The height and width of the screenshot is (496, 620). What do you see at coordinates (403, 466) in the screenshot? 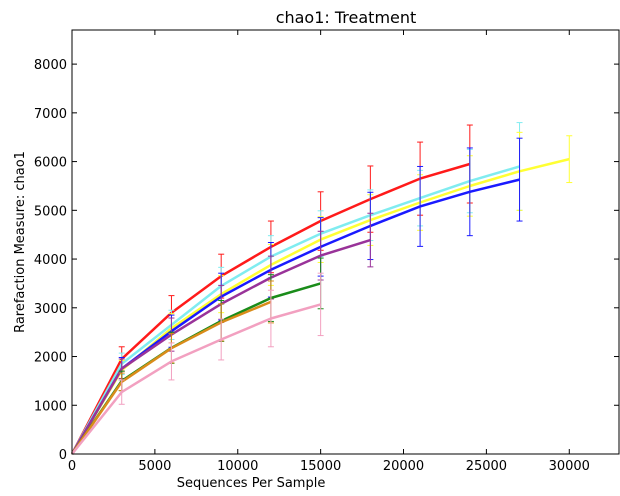
I see `x-tick-label: 20000` at bounding box center [403, 466].